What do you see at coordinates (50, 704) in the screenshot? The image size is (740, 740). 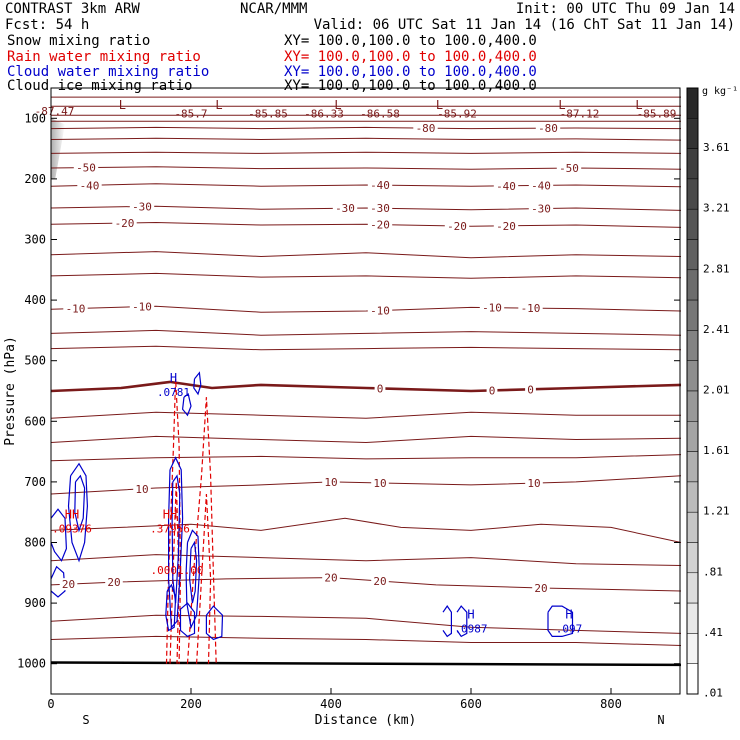 I see `x-tick-label: 0` at bounding box center [50, 704].